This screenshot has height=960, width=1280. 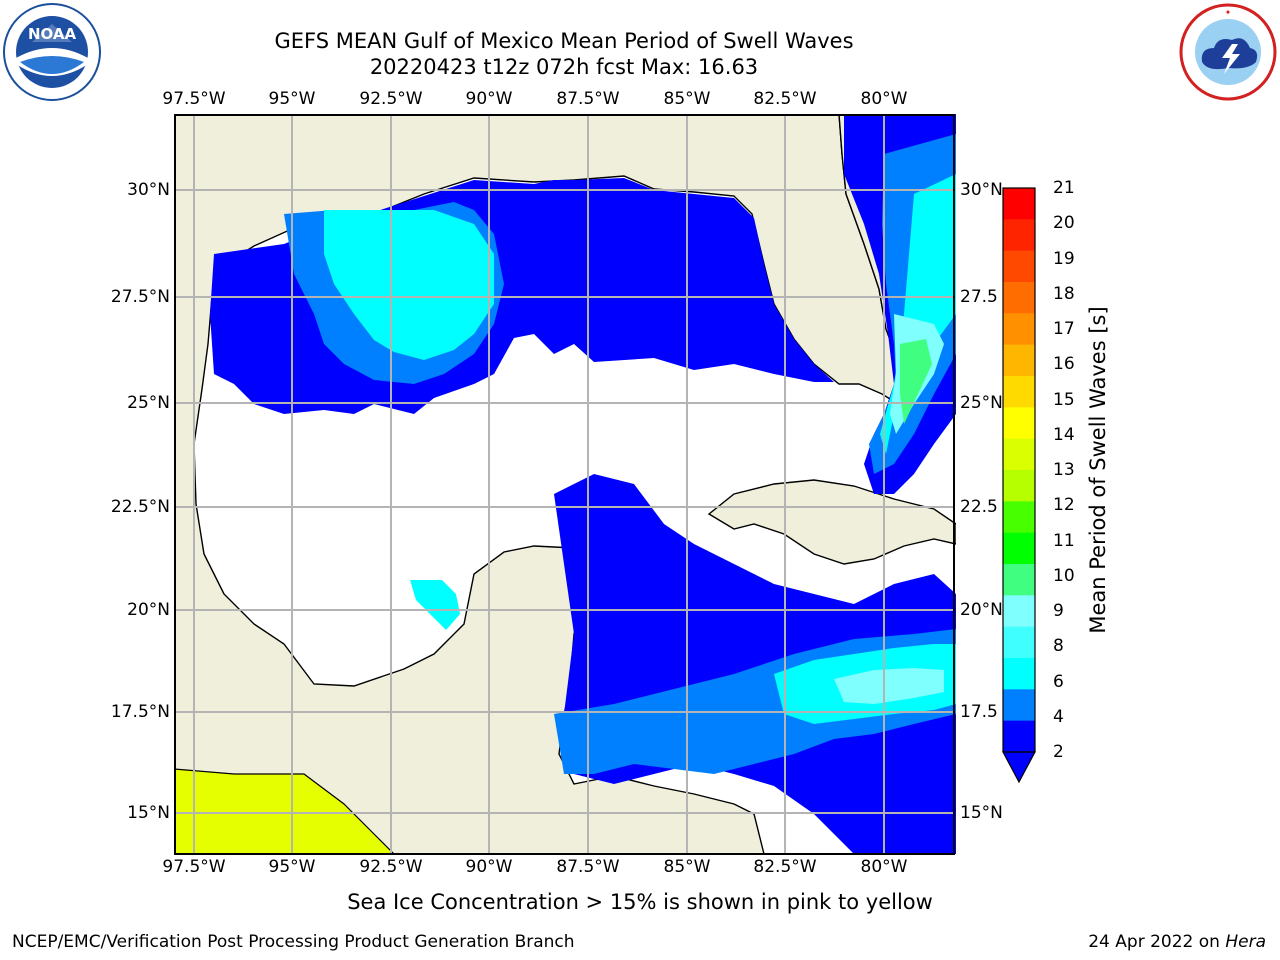 I want to click on lat-label-right: 22.5, so click(x=979, y=507).